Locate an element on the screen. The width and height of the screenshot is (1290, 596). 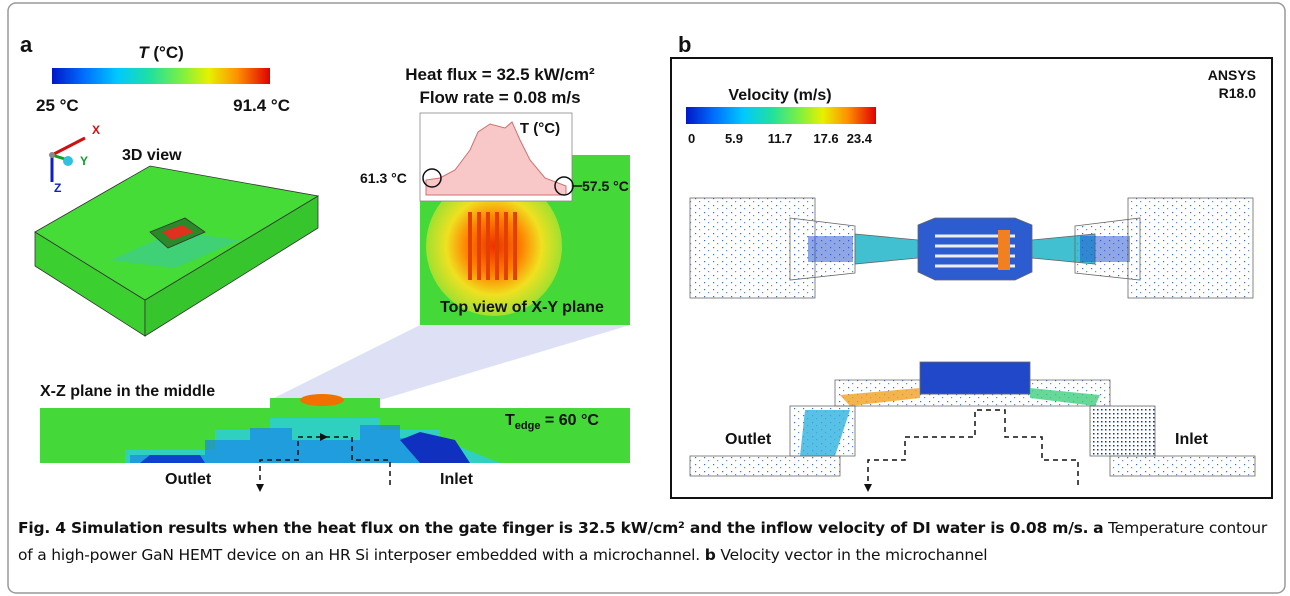
colorbar-min: 25 °C is located at coordinates (57, 105).